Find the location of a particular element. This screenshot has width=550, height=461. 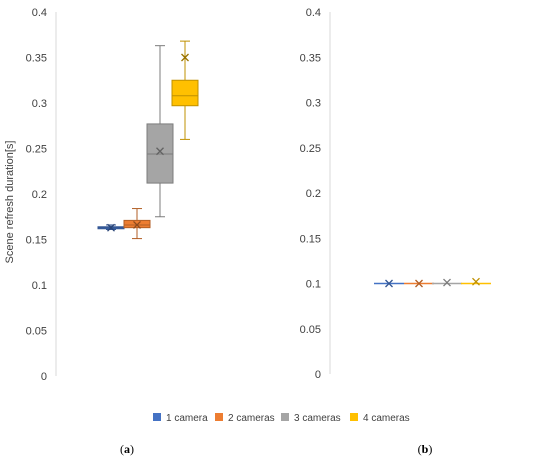

legend-label: 1 camera is located at coordinates (187, 418).